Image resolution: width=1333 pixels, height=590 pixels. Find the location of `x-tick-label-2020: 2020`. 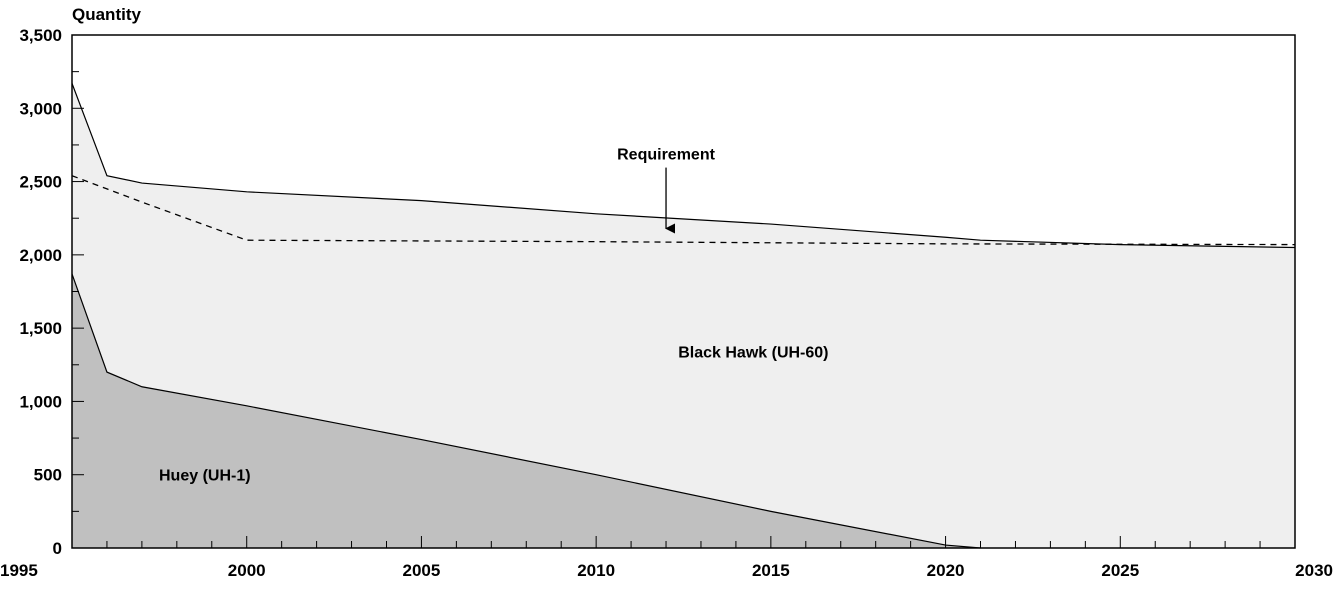

x-tick-label-2020: 2020 is located at coordinates (946, 570).